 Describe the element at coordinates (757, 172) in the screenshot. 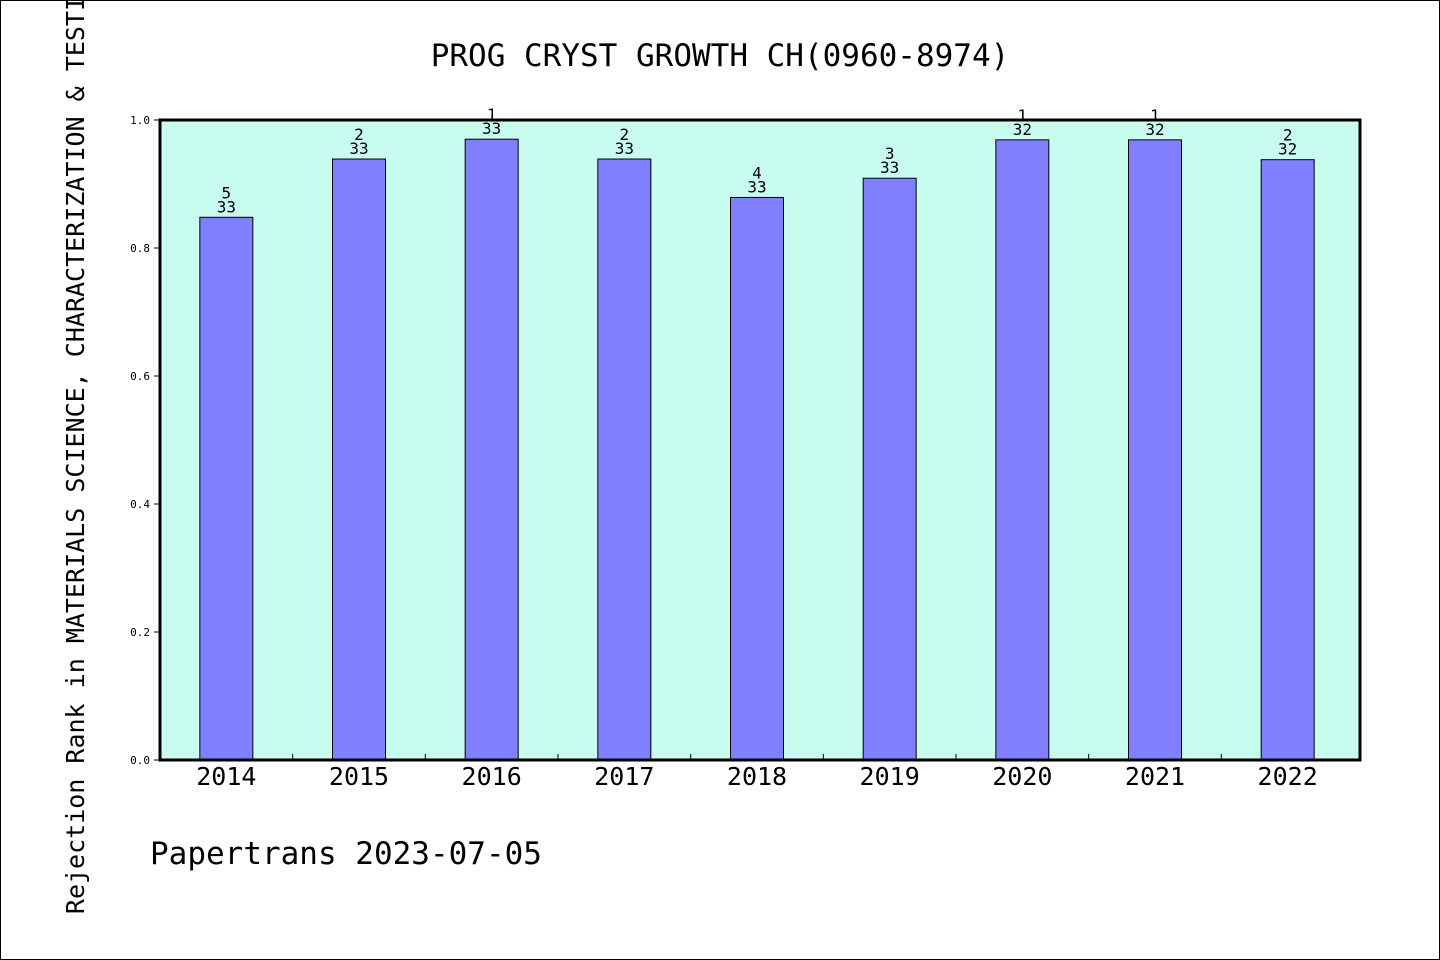

I see `bar-rank-label-2018: 4` at that location.